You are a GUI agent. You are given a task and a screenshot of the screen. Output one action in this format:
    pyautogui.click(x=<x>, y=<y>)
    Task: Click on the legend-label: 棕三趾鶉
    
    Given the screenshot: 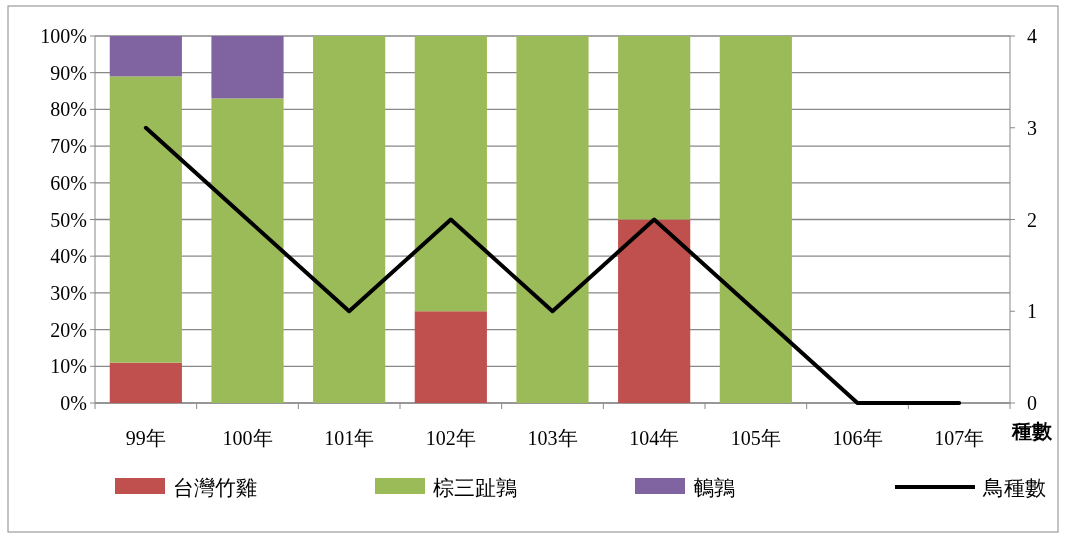 What is the action you would take?
    pyautogui.click(x=475, y=488)
    